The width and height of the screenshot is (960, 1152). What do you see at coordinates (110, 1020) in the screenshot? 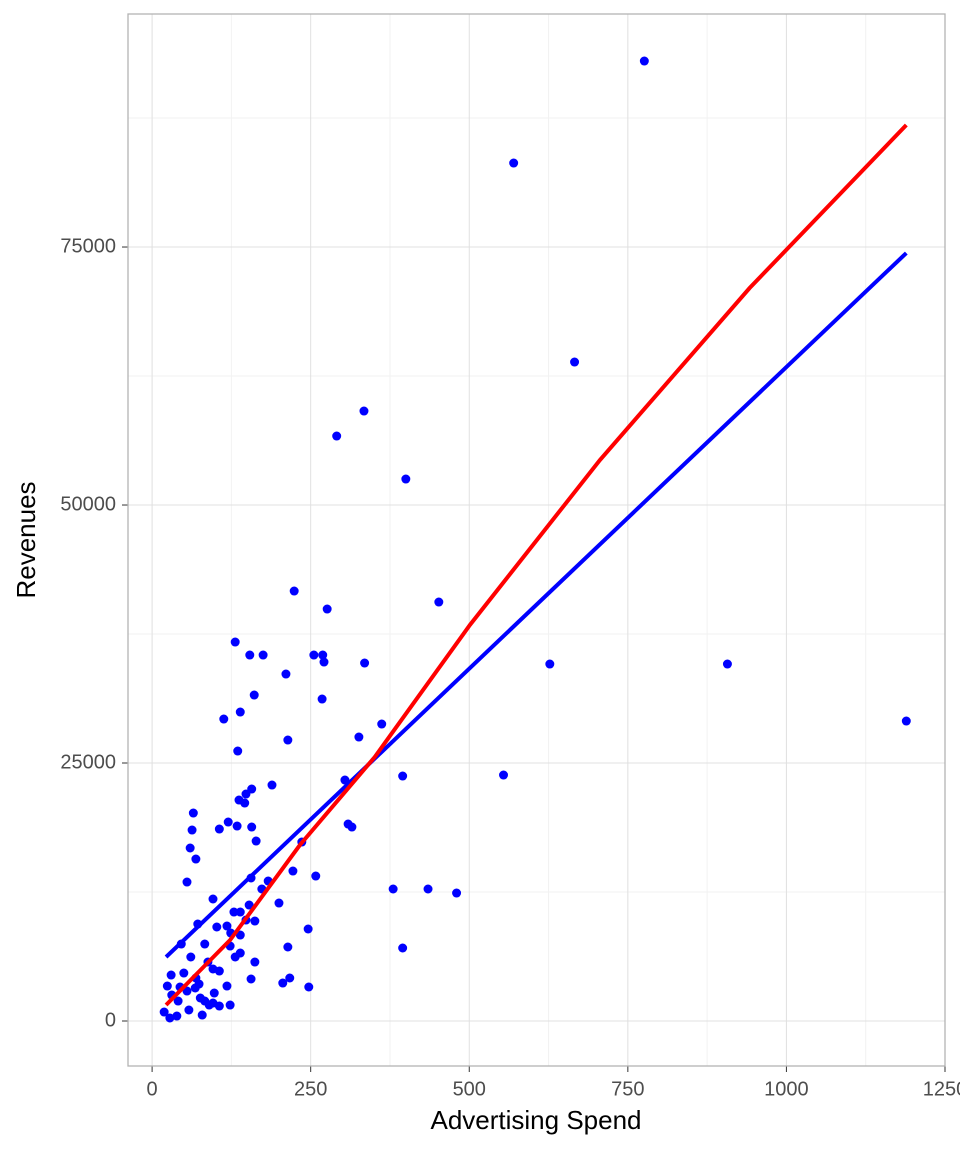
I see `y-tick-label: 0` at bounding box center [110, 1020].